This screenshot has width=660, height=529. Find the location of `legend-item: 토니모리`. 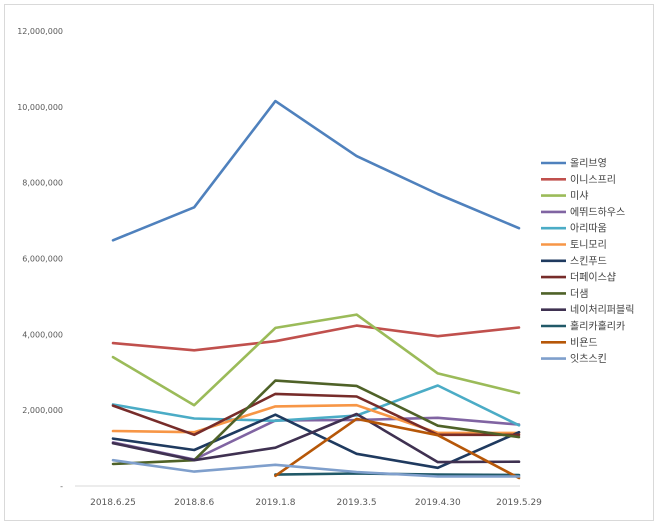

legend-item: 토니모리 is located at coordinates (574, 245).